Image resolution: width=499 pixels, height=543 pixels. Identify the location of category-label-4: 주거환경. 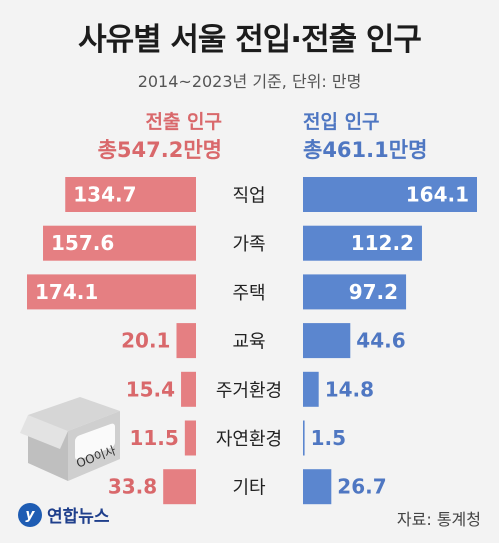
(249, 390).